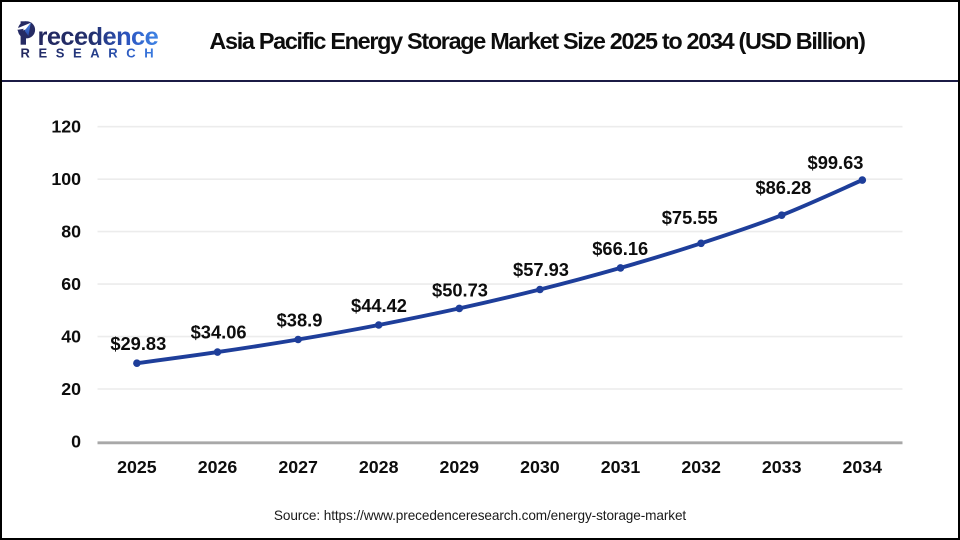  I want to click on svg-text: 2025, so click(137, 467).